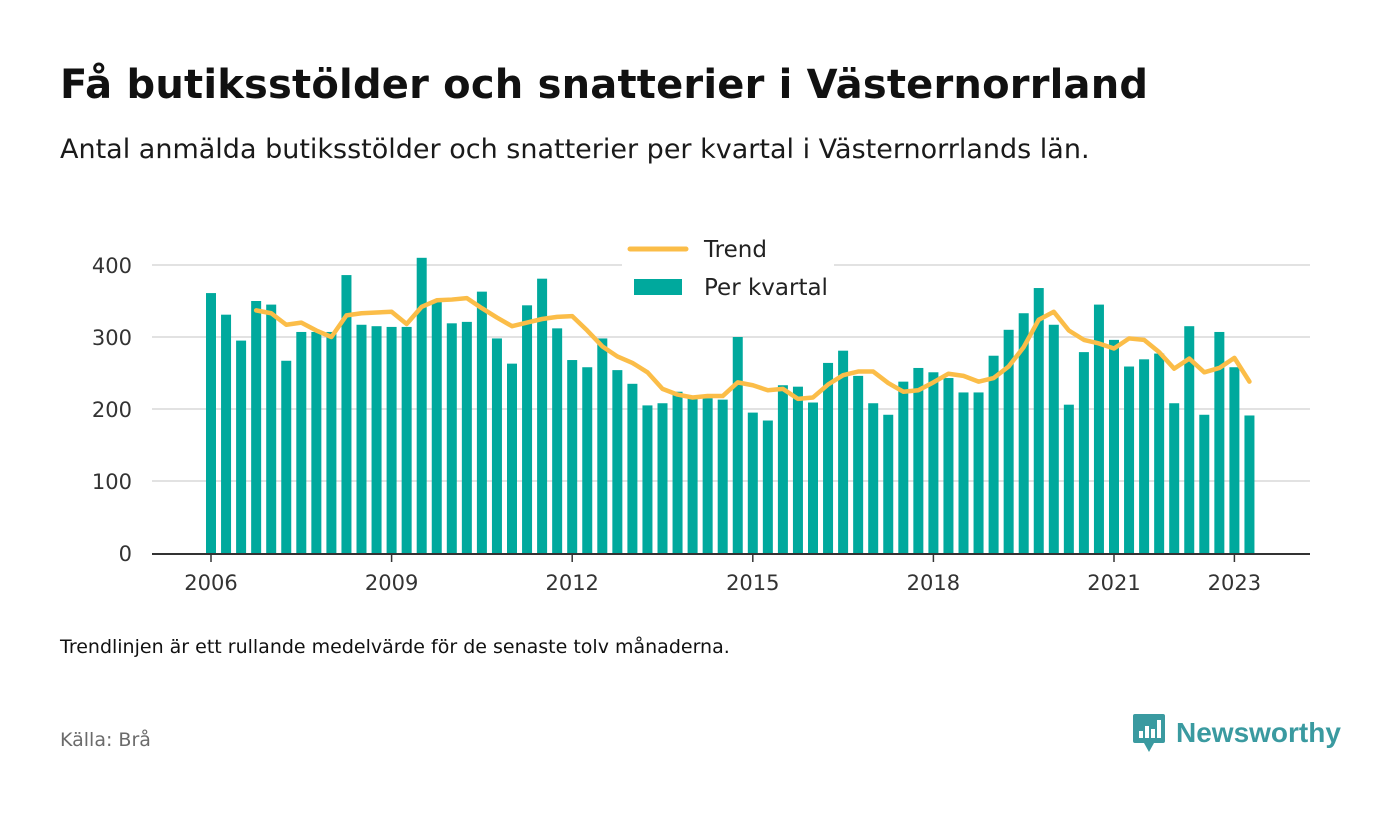 The image size is (1400, 813). Describe the element at coordinates (1149, 733) in the screenshot. I see `newsworthy-logo-icon` at that location.